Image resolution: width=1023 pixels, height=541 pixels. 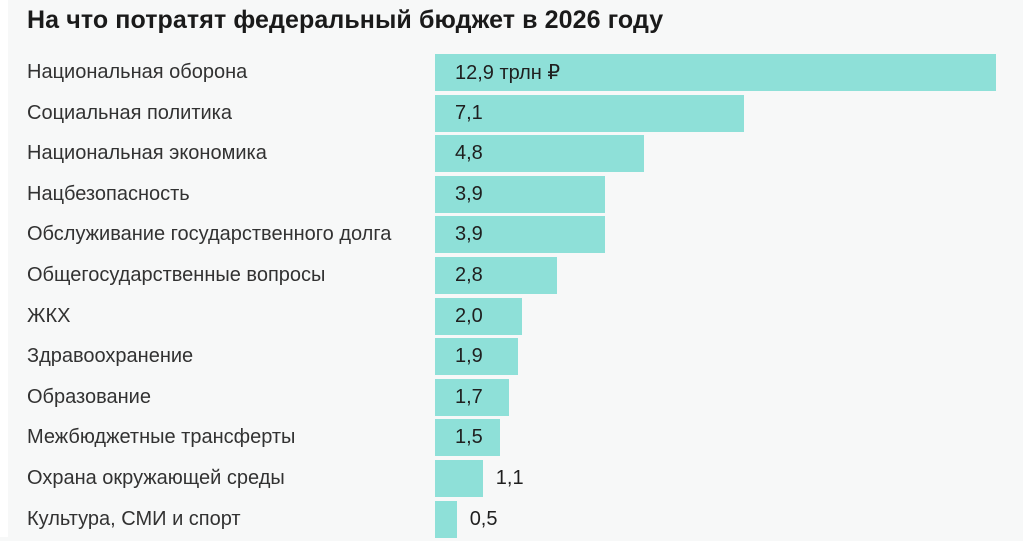 What do you see at coordinates (134, 518) in the screenshot?
I see `category-label: Культура, СМИ и спорт` at bounding box center [134, 518].